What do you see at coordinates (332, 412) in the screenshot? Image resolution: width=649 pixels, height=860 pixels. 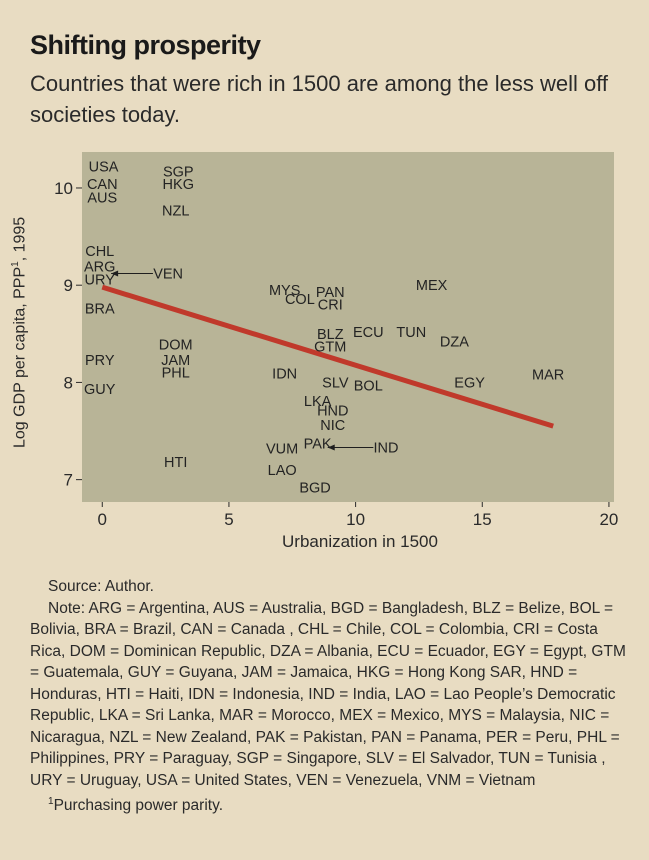 I see `data-point-label: HND` at bounding box center [332, 412].